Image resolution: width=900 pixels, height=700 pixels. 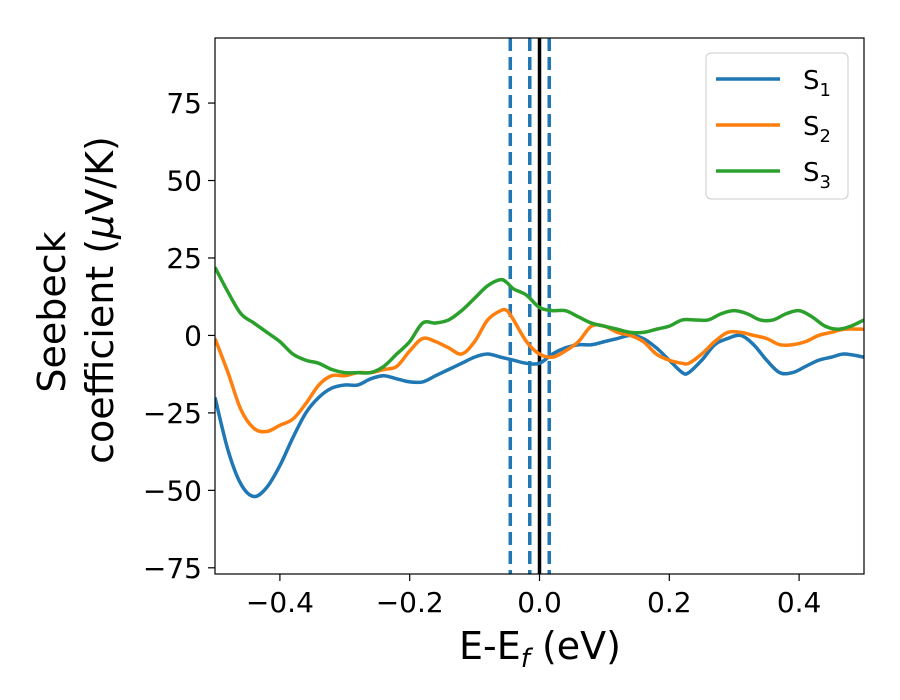 I want to click on series-line-s3, so click(x=539, y=320).